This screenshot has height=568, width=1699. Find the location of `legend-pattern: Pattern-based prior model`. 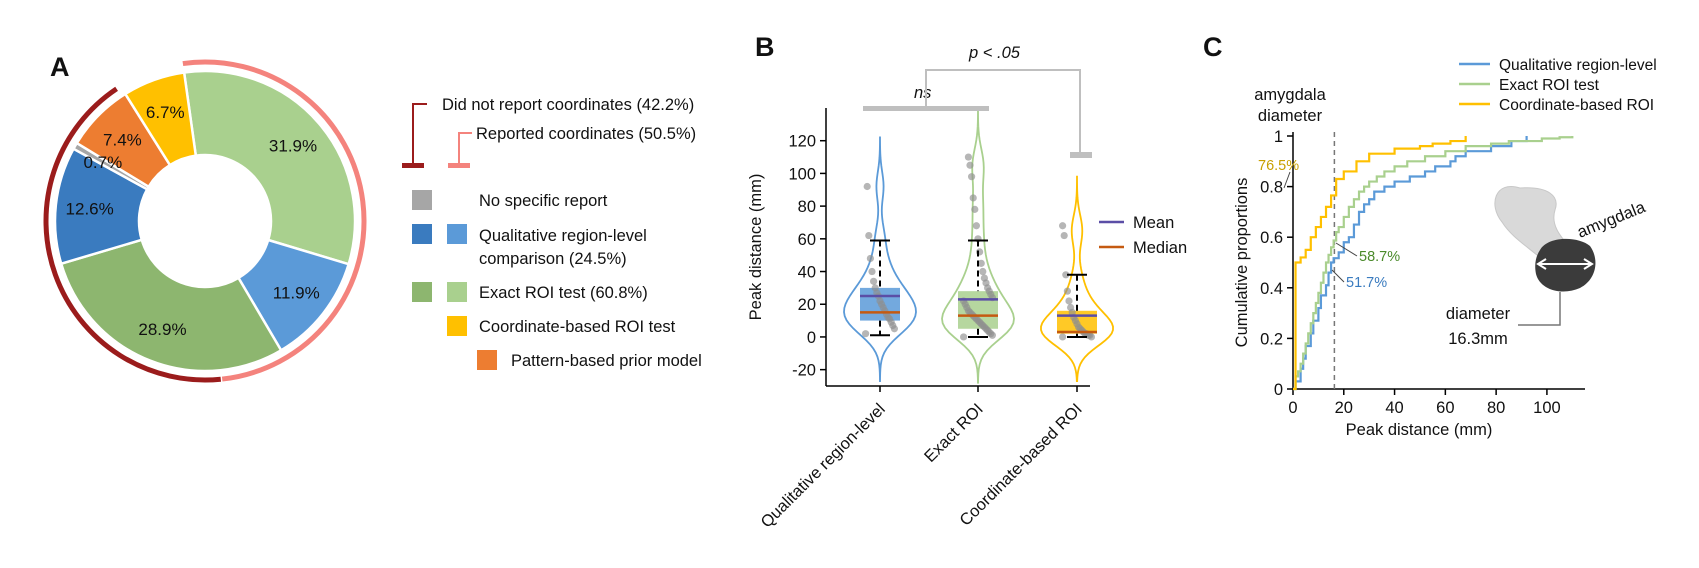

legend-pattern: Pattern-based prior model is located at coordinates (606, 361).